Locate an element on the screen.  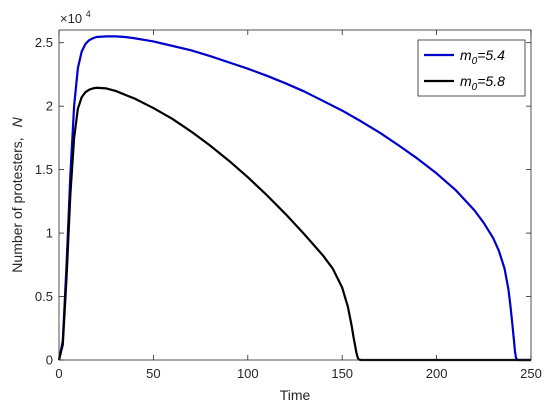
y-axis-label-variable: N is located at coordinates (17, 121).